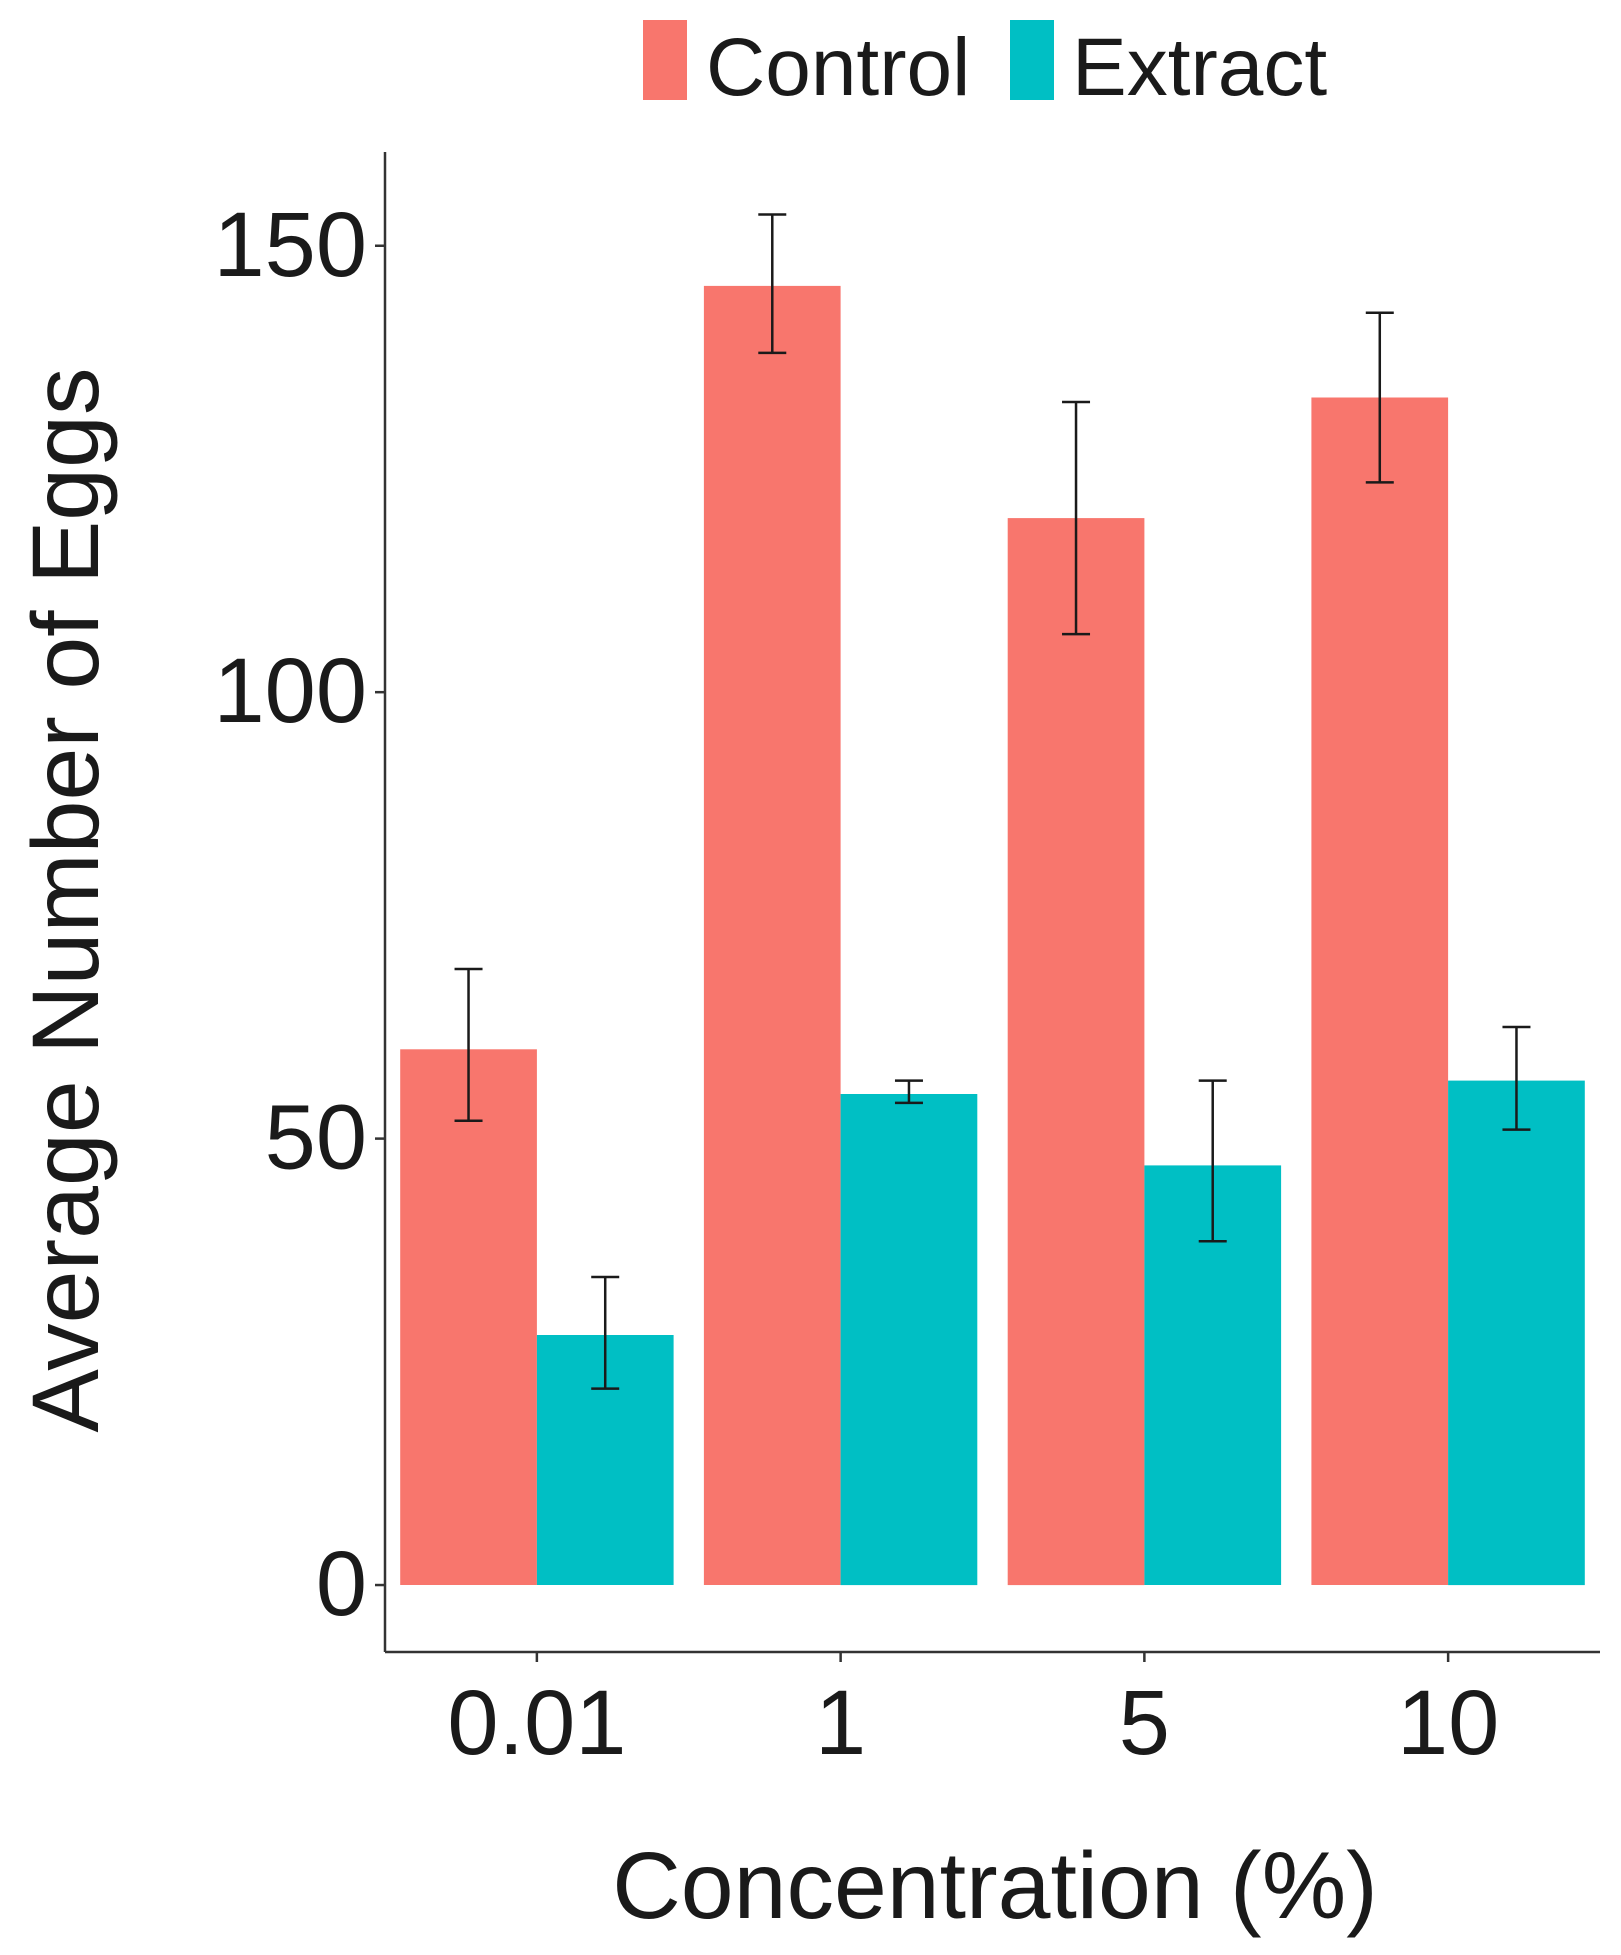 Image resolution: width=1621 pixels, height=1955 pixels. What do you see at coordinates (838, 67) in the screenshot?
I see `legend-label-control: Control` at bounding box center [838, 67].